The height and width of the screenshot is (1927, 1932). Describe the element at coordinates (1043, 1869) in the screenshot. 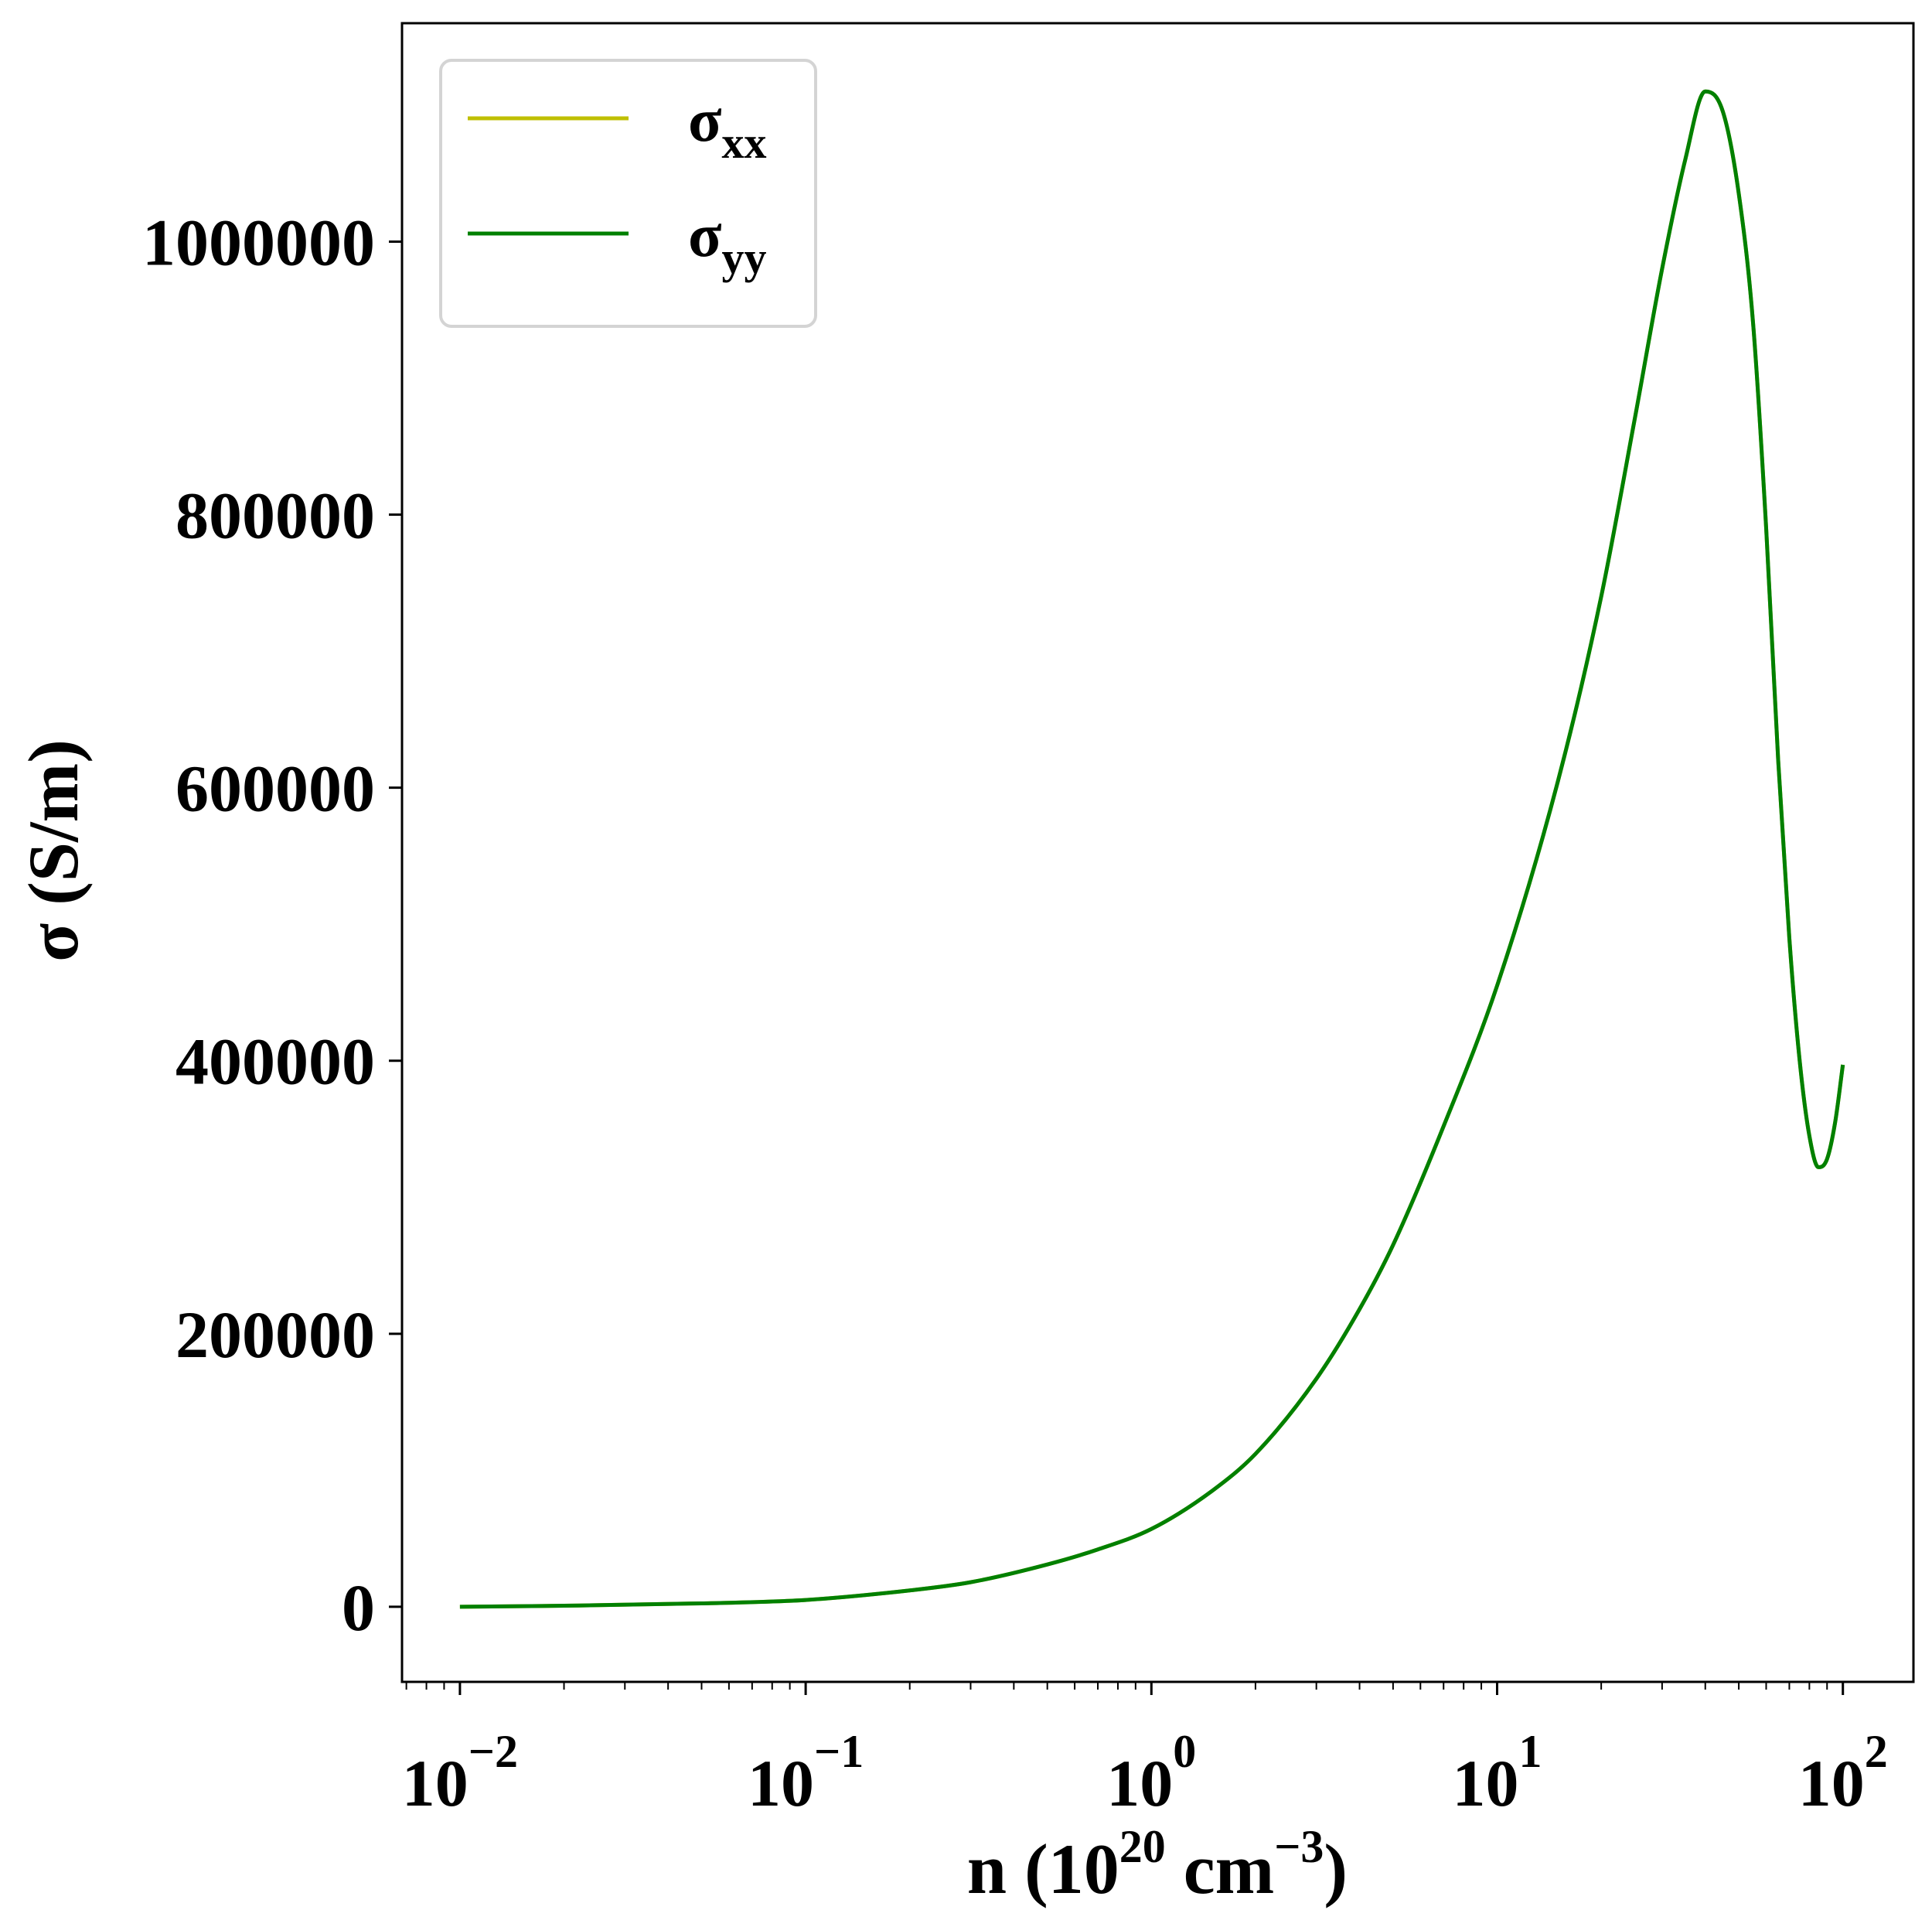

I see `x-axis-label-base: n (10` at that location.